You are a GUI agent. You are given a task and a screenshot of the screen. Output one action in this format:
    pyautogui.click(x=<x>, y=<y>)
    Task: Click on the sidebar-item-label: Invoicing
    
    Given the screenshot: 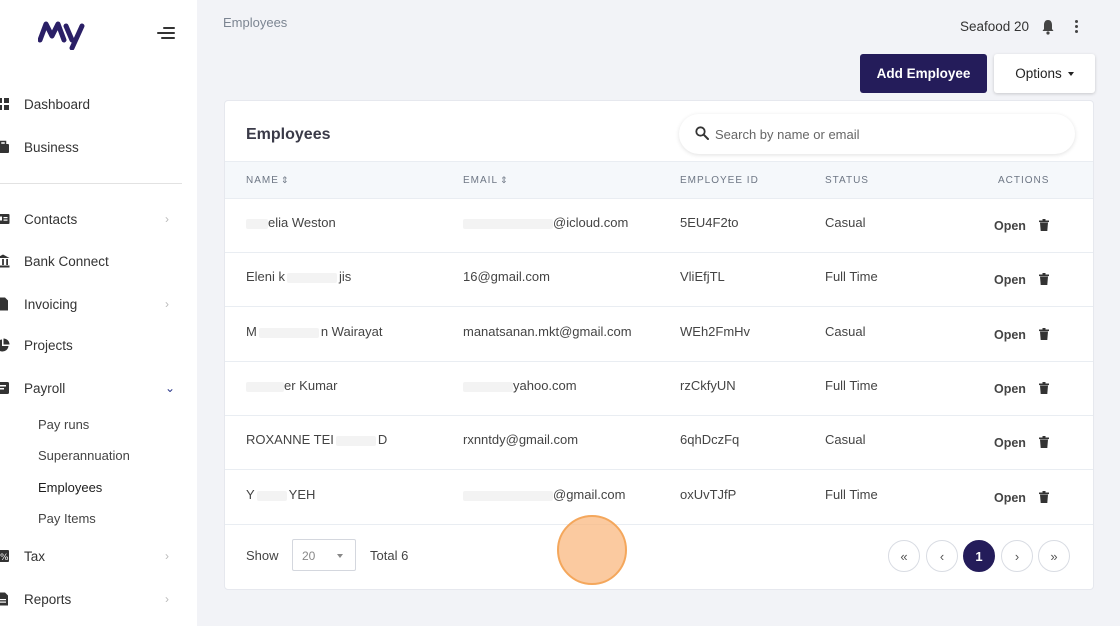 What is the action you would take?
    pyautogui.click(x=51, y=304)
    